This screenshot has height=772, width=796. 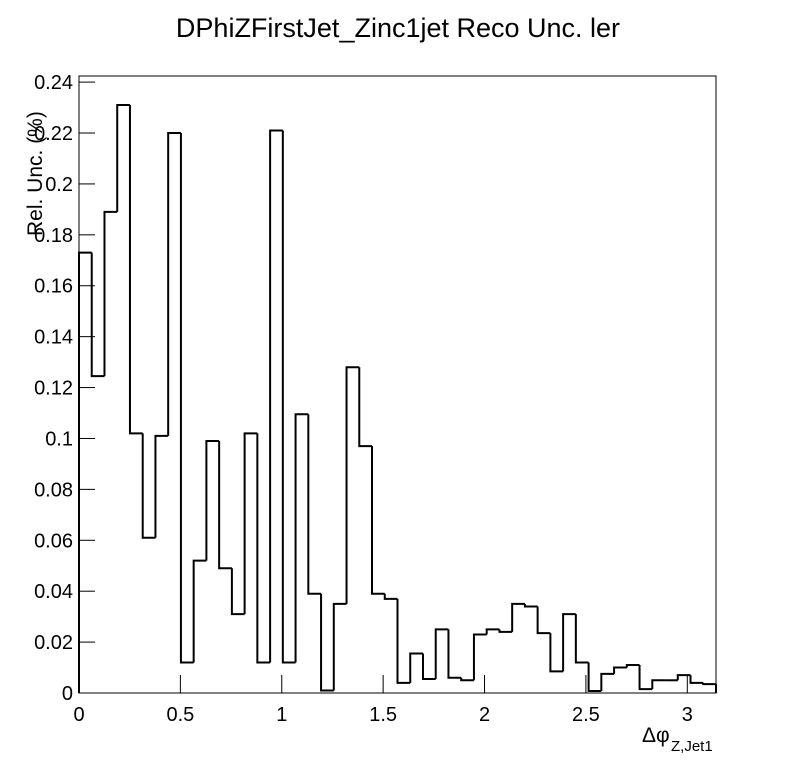 What do you see at coordinates (383, 715) in the screenshot?
I see `x-tick-label: 1.5` at bounding box center [383, 715].